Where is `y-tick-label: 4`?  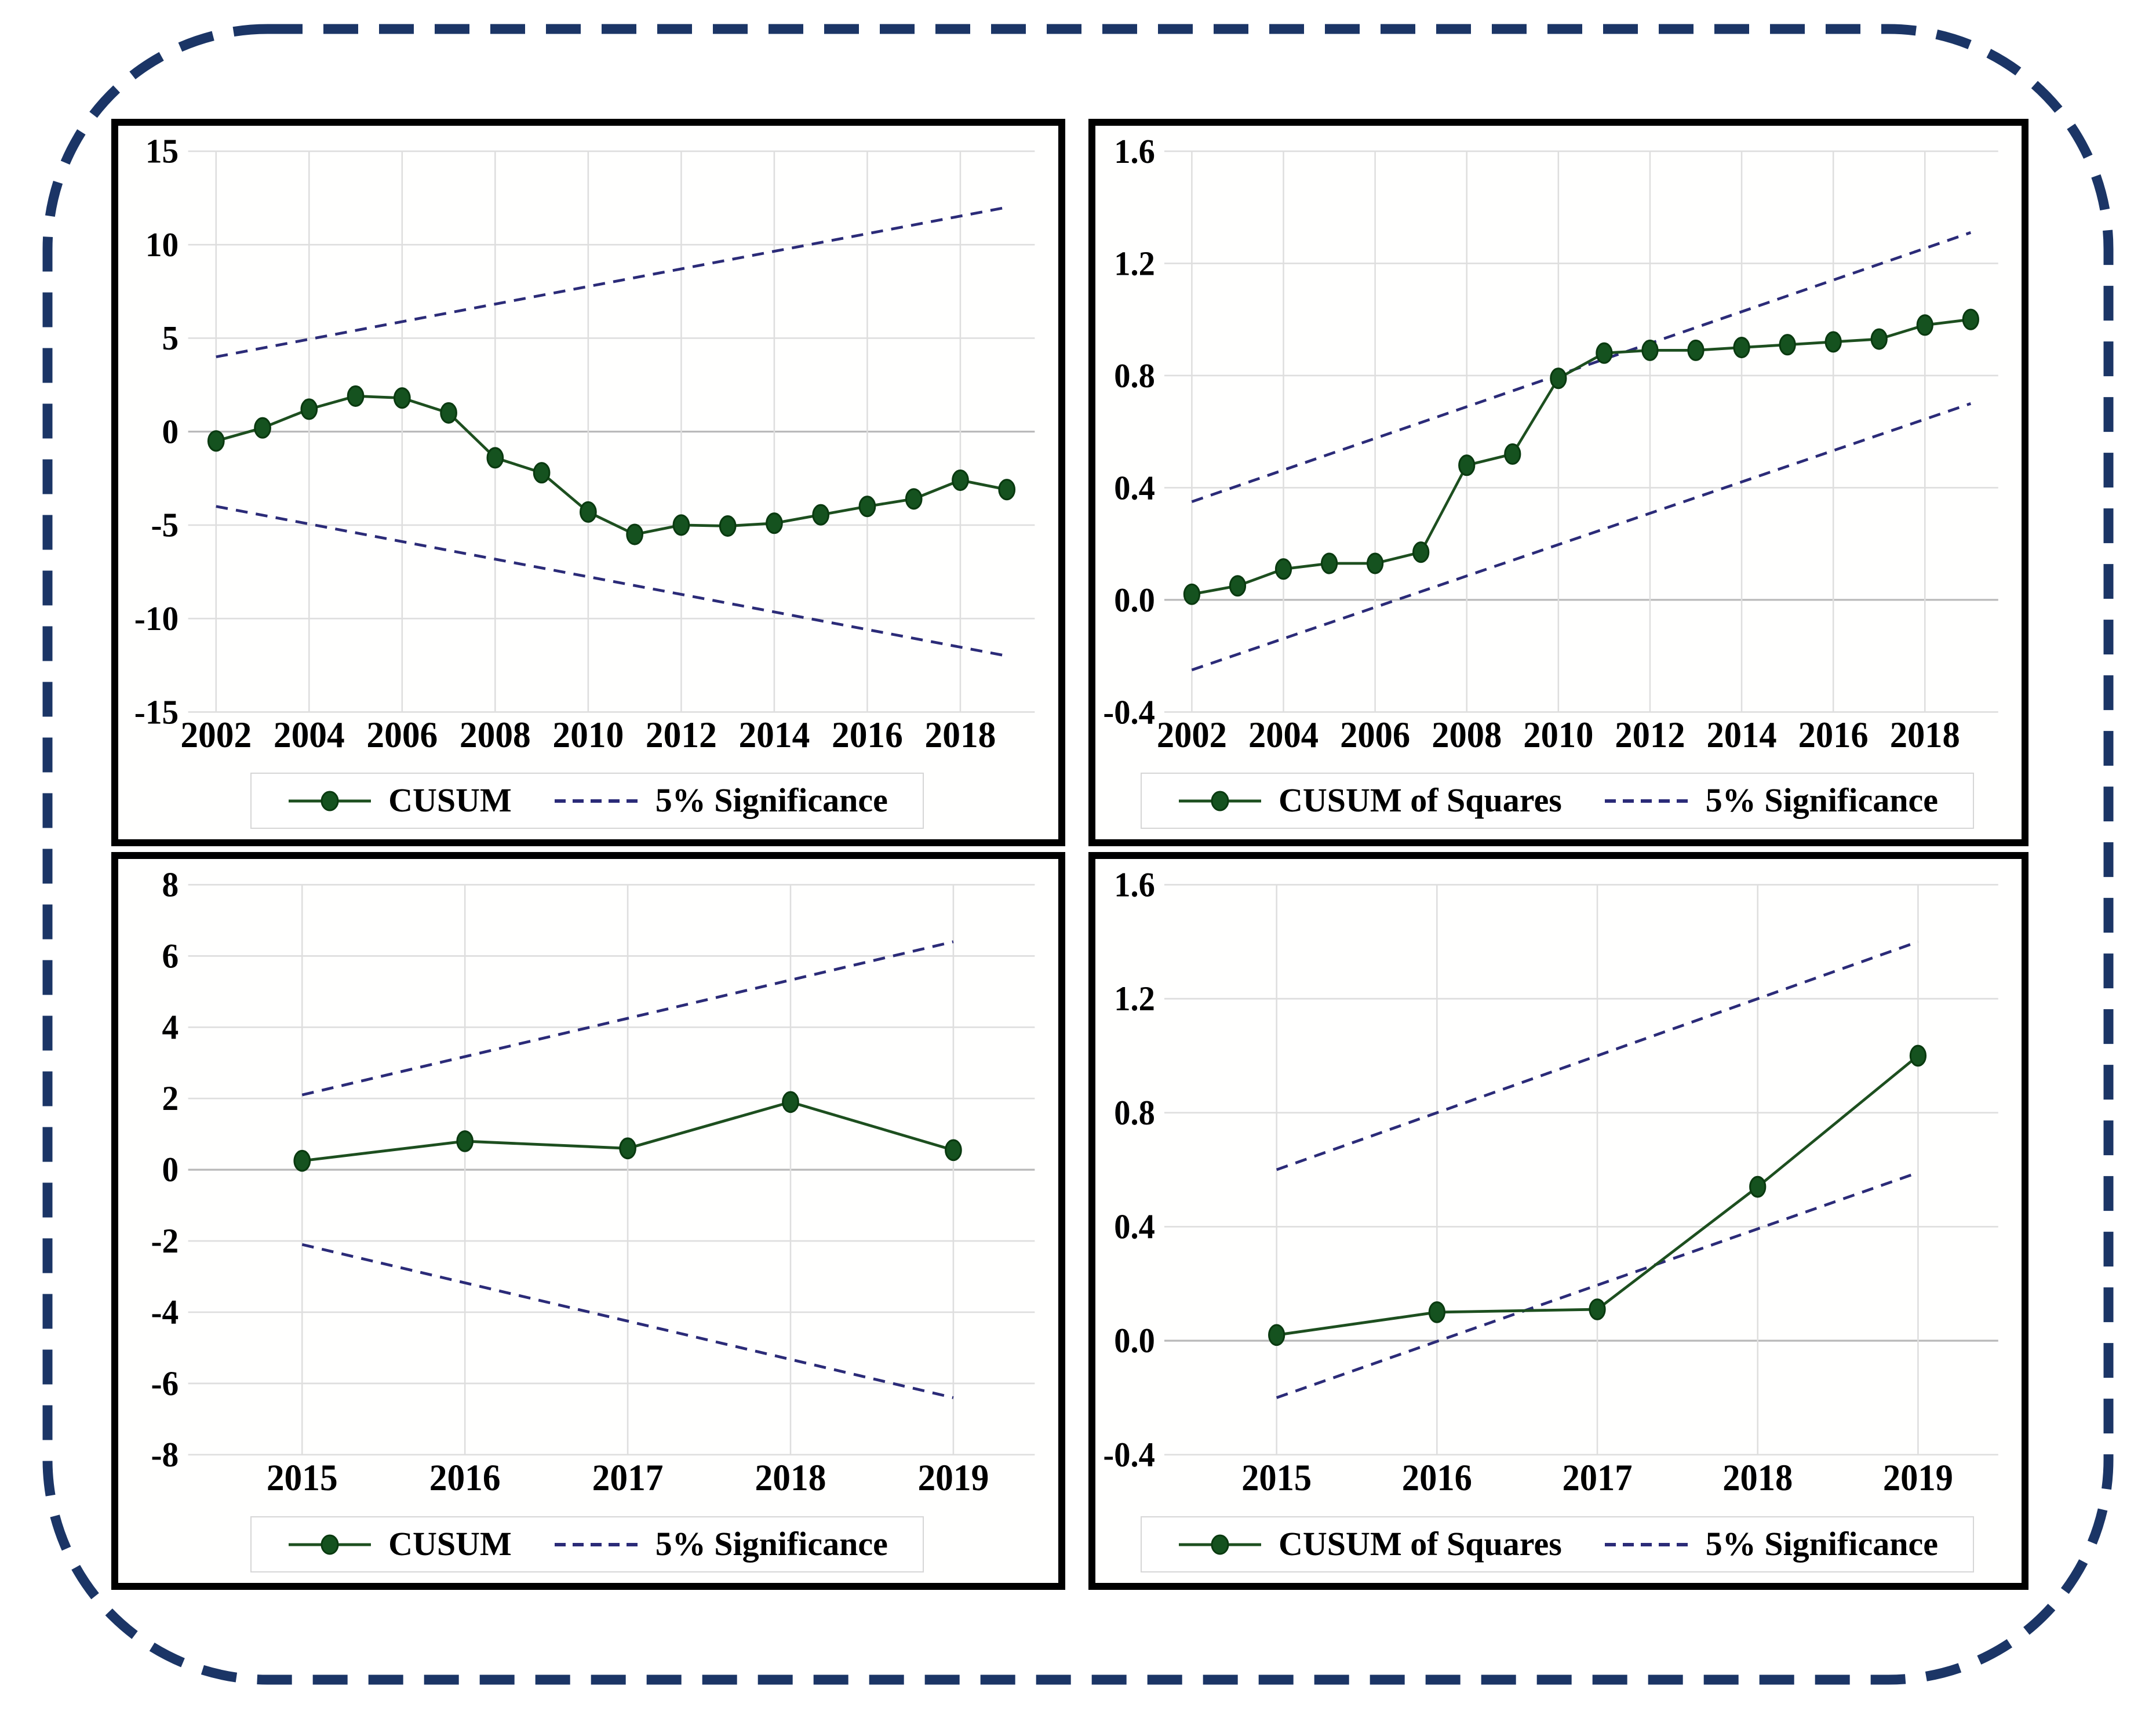 y-tick-label: 4 is located at coordinates (170, 1027).